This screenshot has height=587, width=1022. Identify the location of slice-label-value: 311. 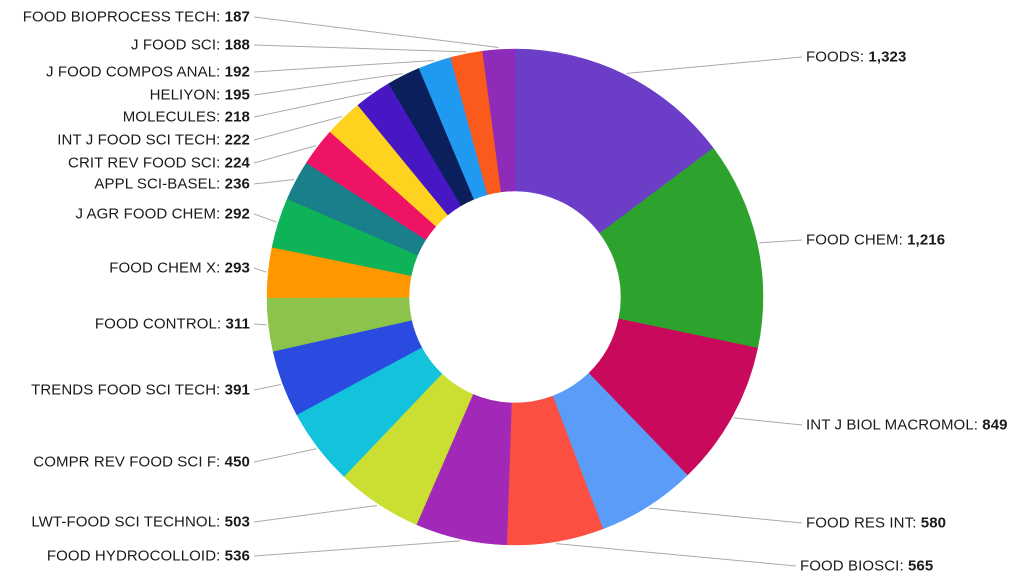
(237, 324).